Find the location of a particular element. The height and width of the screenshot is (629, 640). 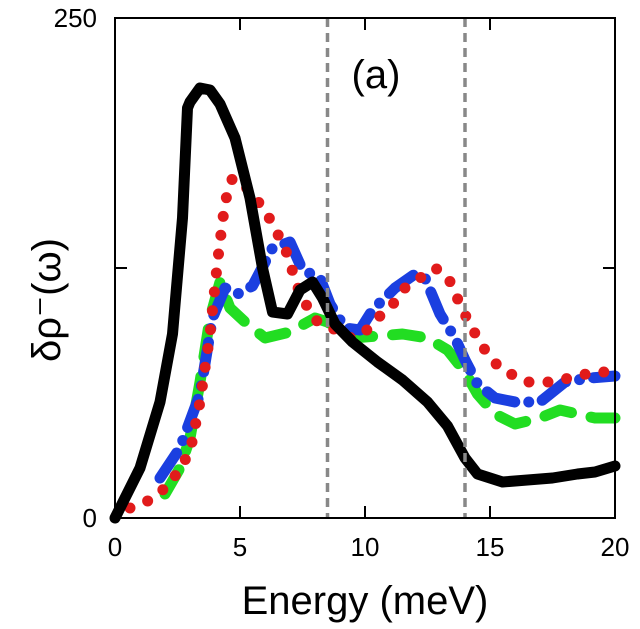

x-tick-label: 20 is located at coordinates (615, 547).